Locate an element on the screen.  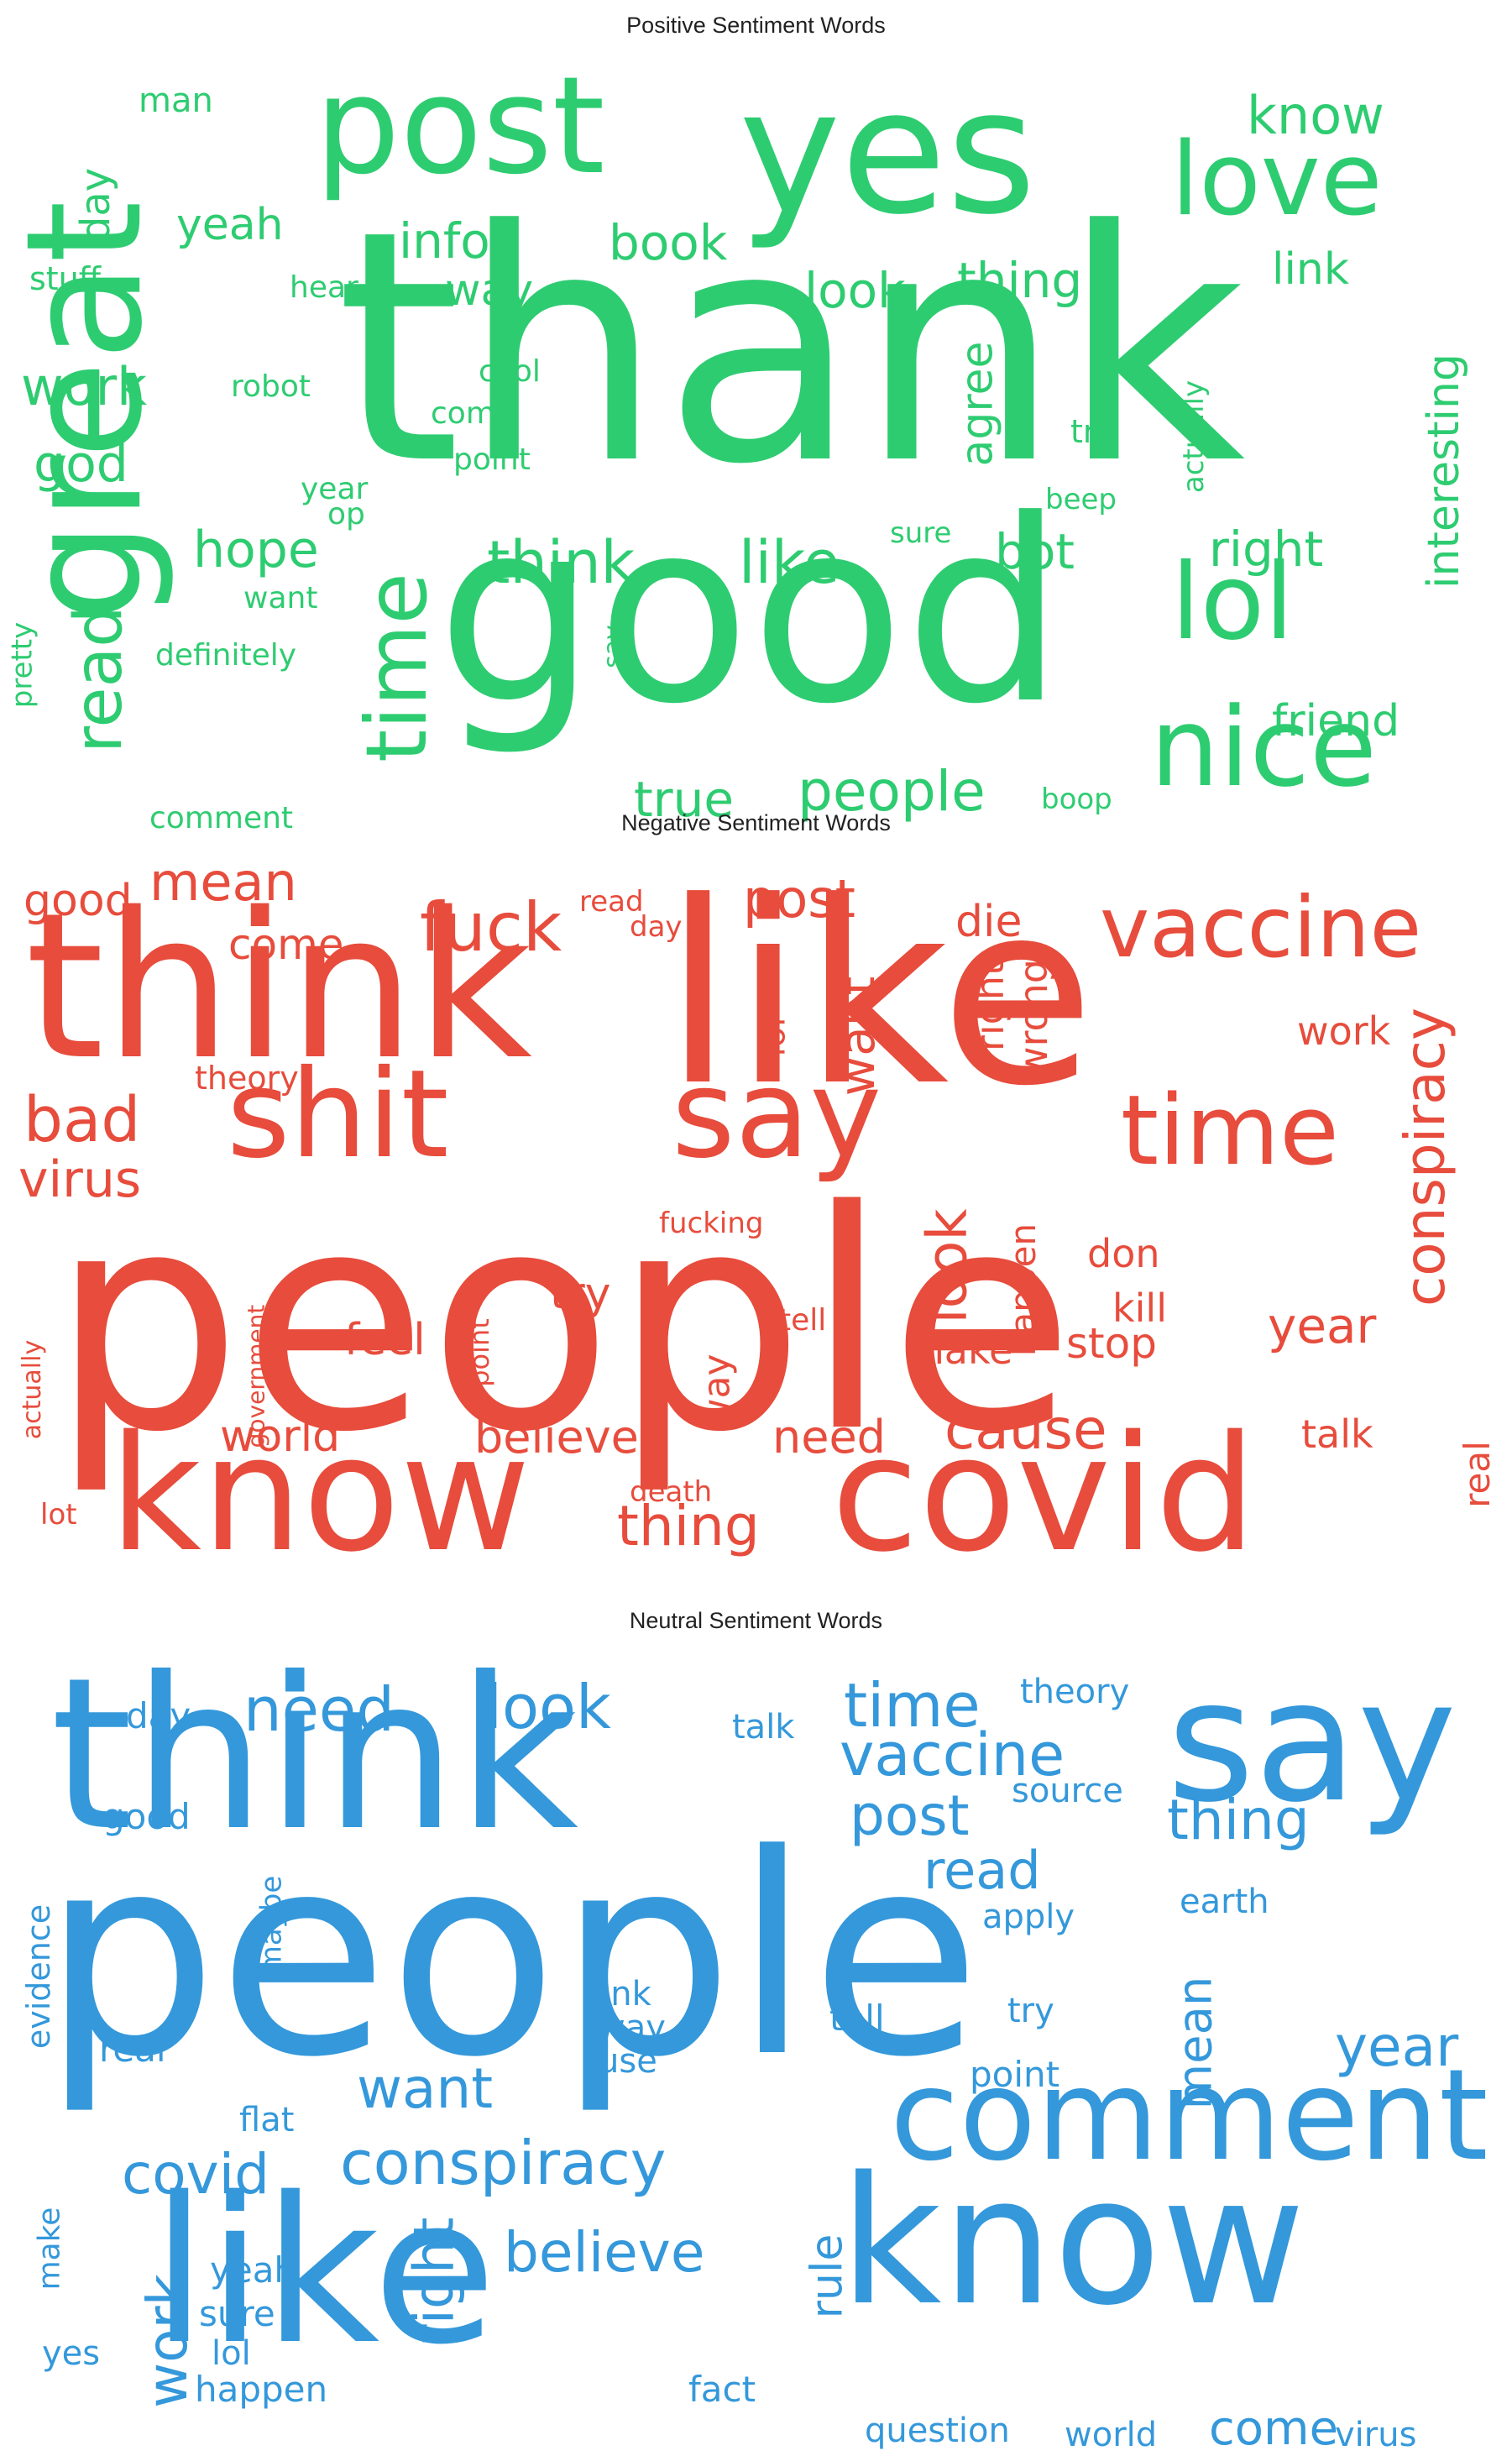
cloud-word: use is located at coordinates (627, 2061).